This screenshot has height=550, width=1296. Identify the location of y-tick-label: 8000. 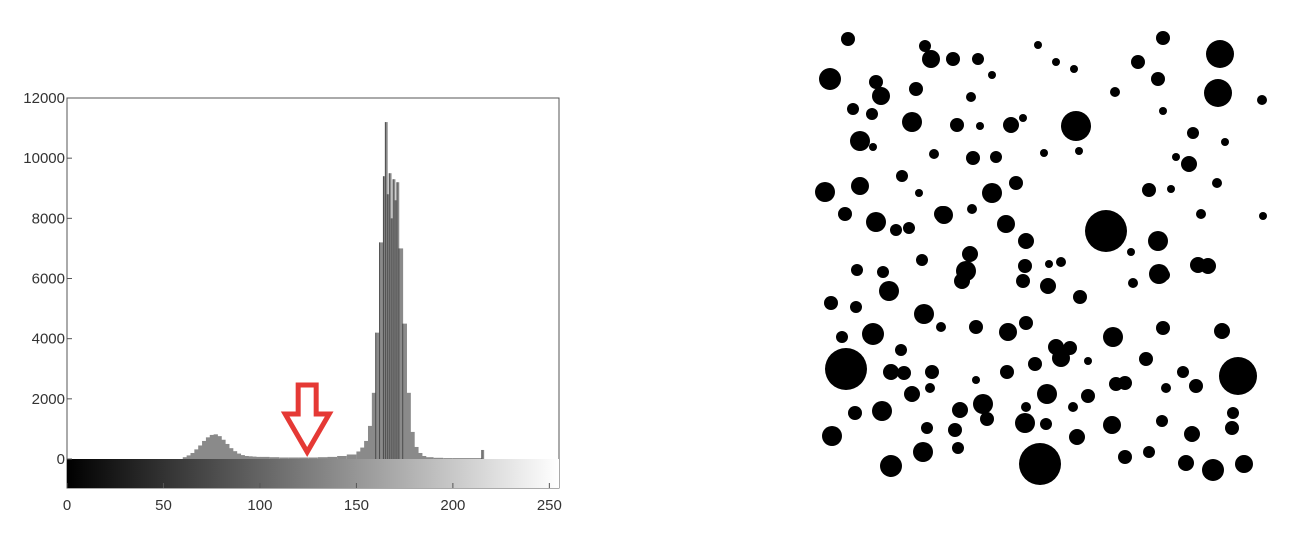
(48, 218).